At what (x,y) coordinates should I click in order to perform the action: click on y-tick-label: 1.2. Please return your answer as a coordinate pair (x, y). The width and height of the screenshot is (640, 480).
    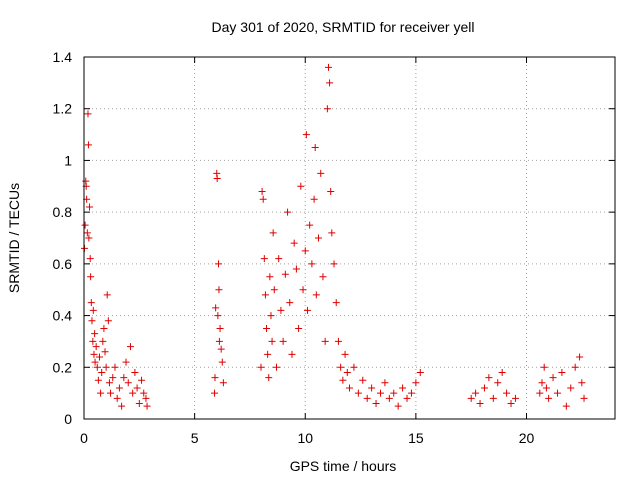
    Looking at the image, I should click on (63, 109).